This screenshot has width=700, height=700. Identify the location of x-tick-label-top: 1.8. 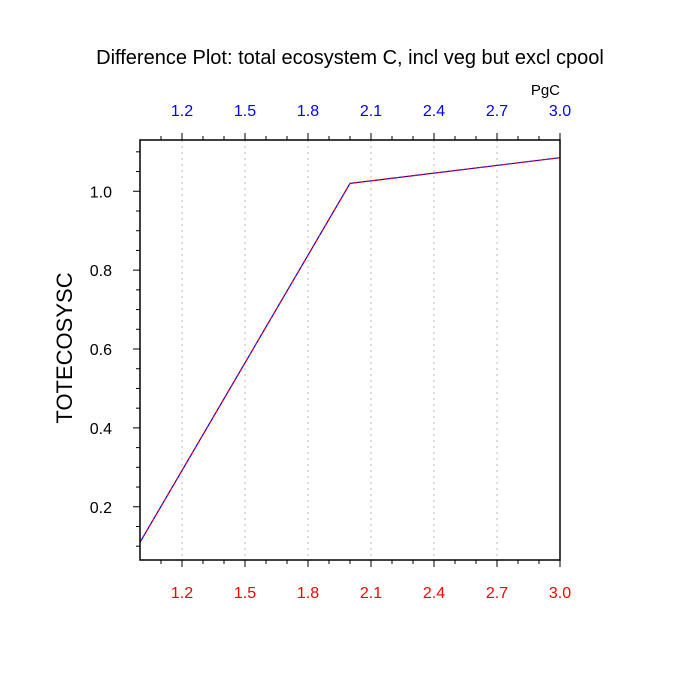
(308, 111).